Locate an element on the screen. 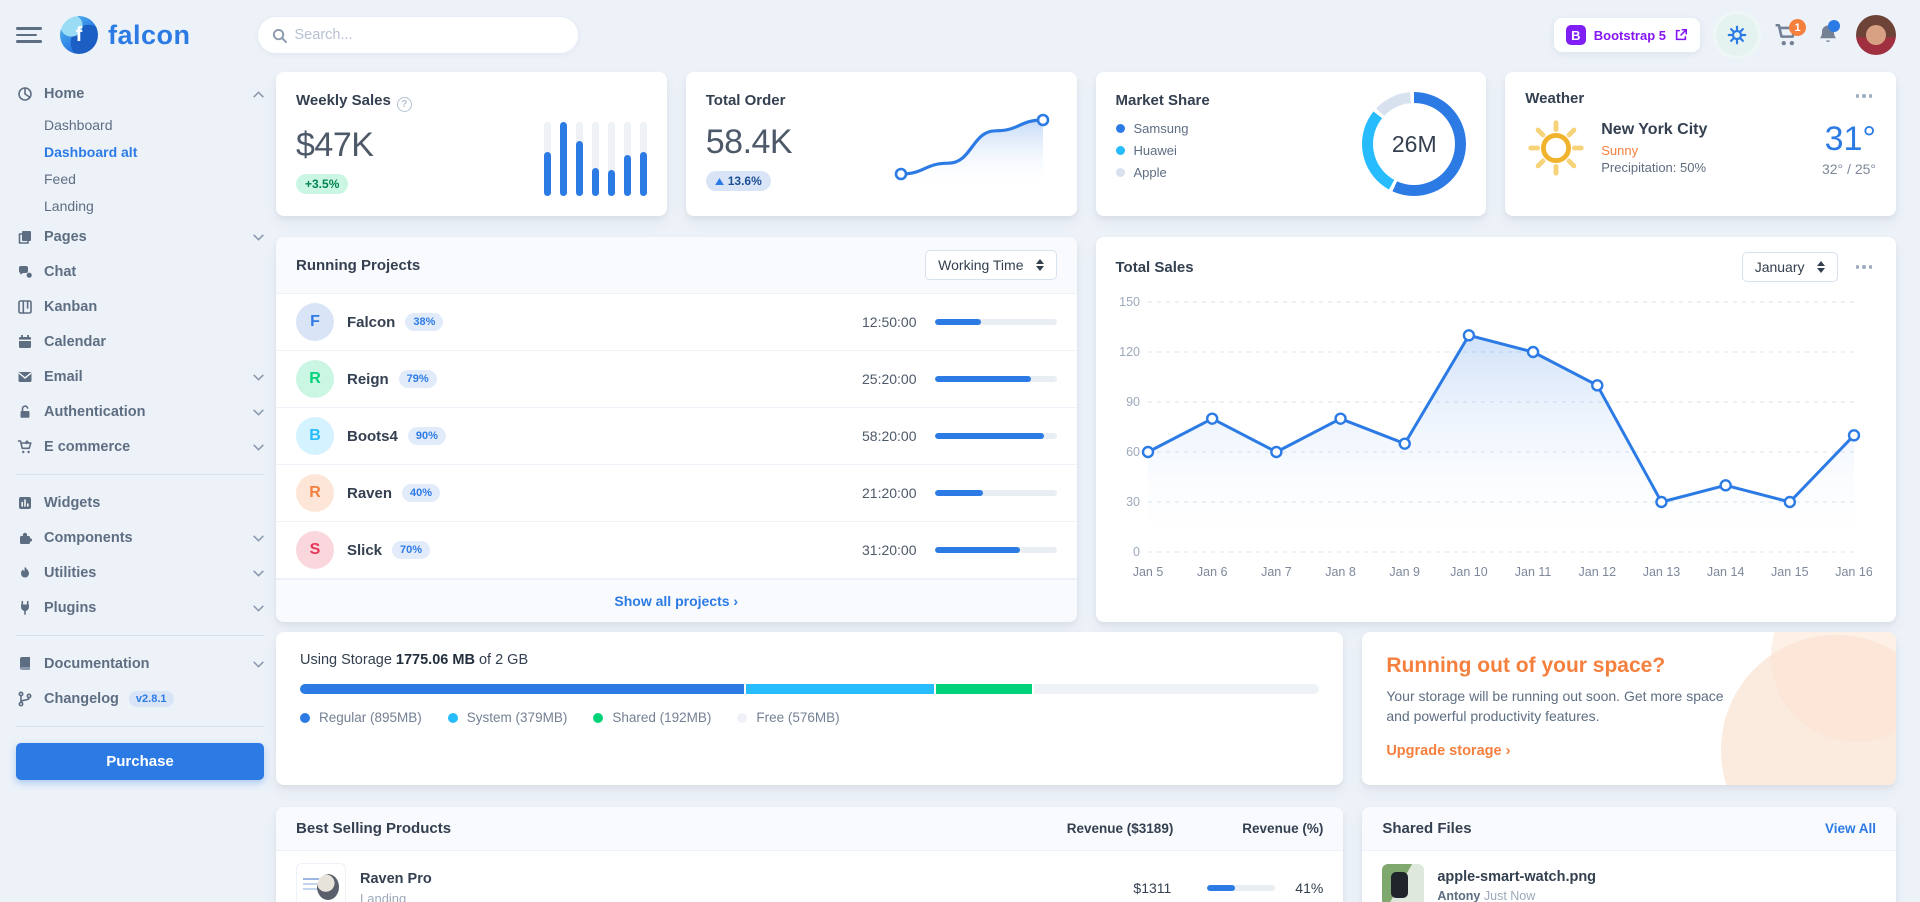 The height and width of the screenshot is (902, 1920). notifications-button is located at coordinates (1828, 33).